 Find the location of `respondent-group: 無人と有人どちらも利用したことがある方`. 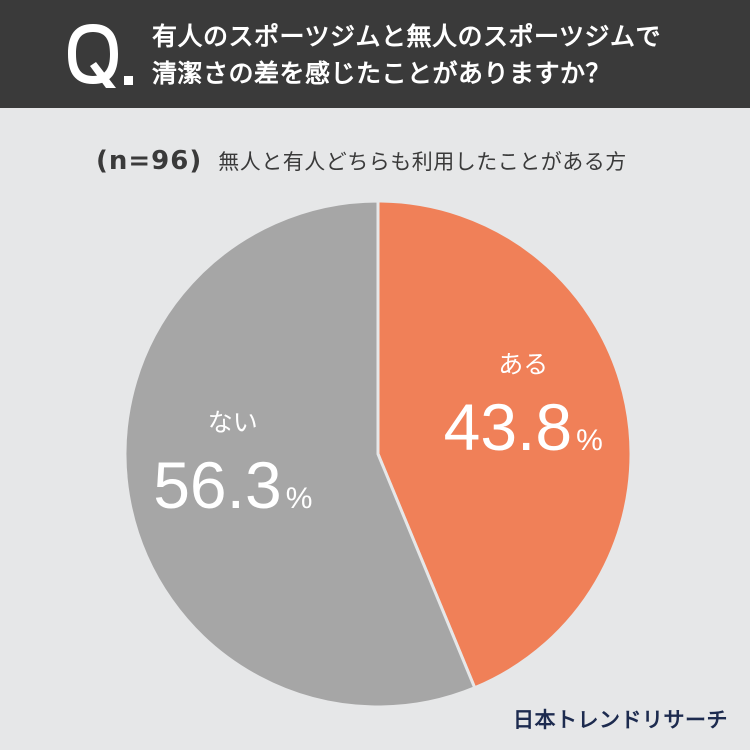

respondent-group: 無人と有人どちらも利用したことがある方 is located at coordinates (422, 162).